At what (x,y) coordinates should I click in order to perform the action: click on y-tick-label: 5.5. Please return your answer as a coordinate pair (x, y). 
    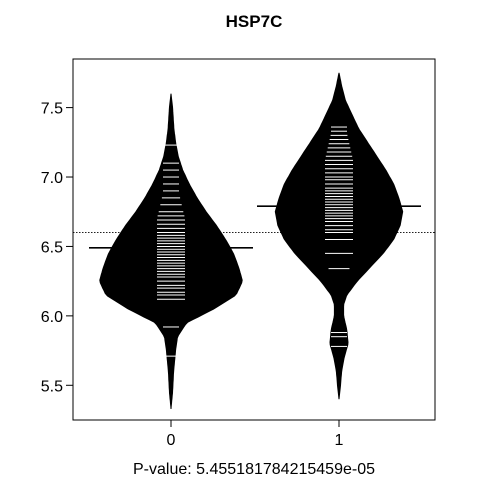
    Looking at the image, I should click on (52, 386).